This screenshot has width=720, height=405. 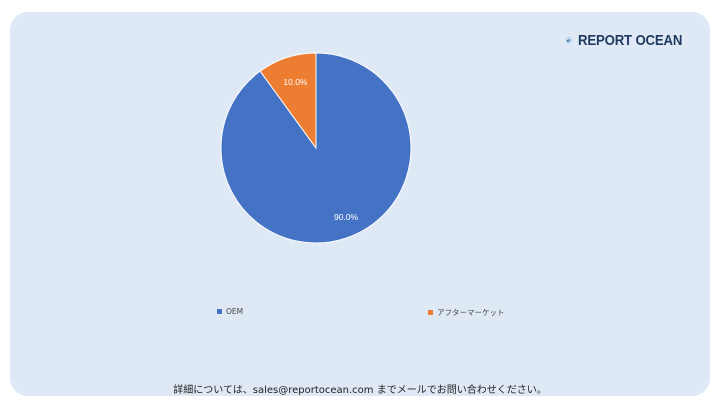 What do you see at coordinates (235, 311) in the screenshot?
I see `legend-label-oem: OEM` at bounding box center [235, 311].